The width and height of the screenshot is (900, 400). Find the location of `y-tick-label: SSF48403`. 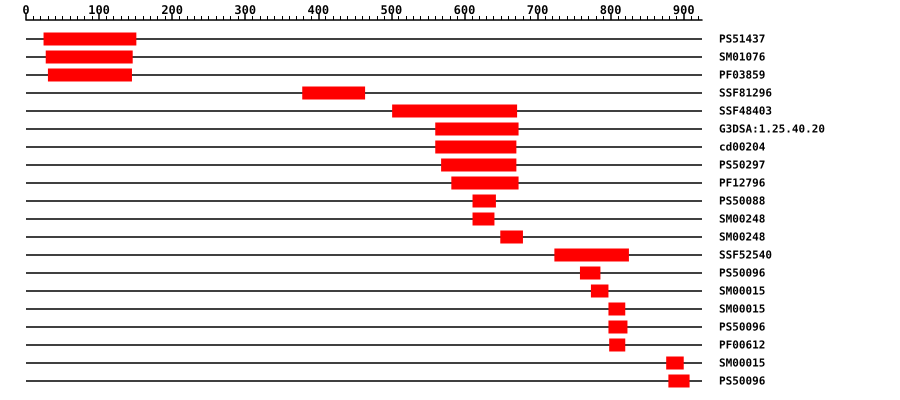

y-tick-label: SSF48403 is located at coordinates (745, 111).